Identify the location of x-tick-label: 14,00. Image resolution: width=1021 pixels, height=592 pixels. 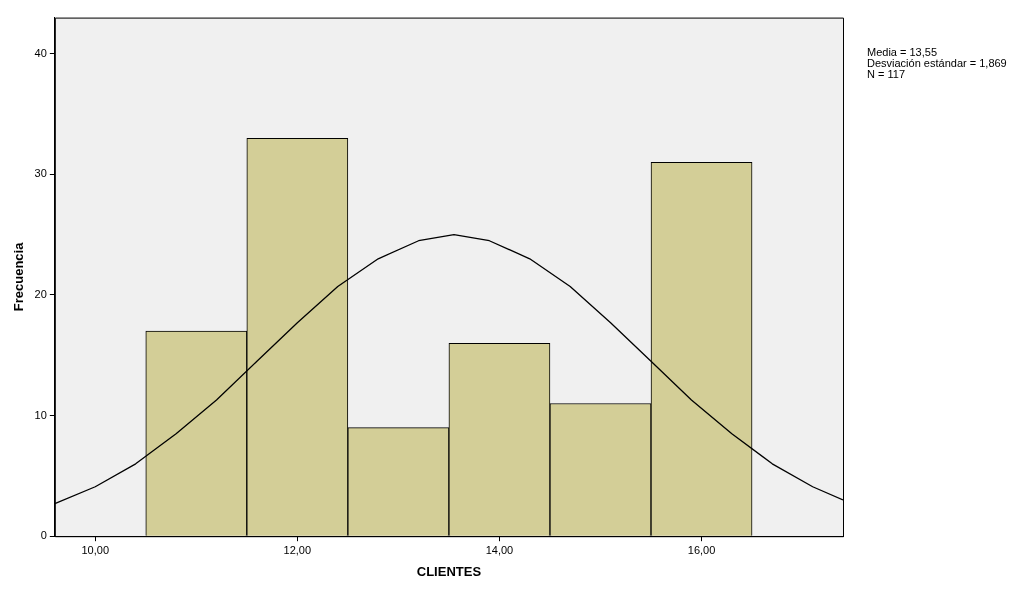
(499, 549).